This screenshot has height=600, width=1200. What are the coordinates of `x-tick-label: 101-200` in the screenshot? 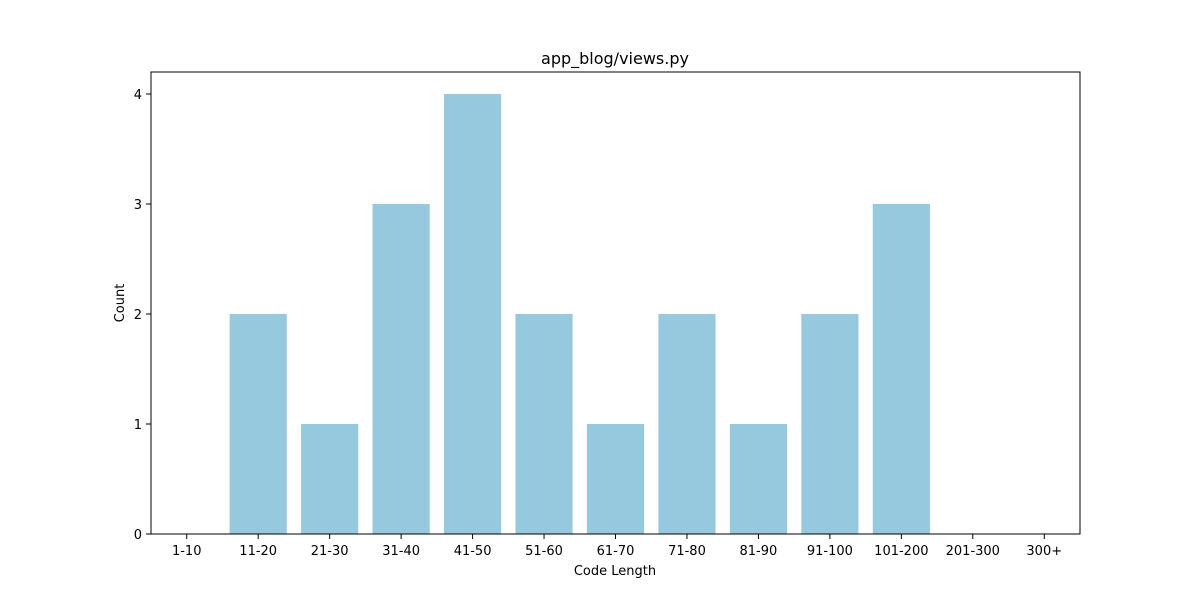 It's located at (901, 551).